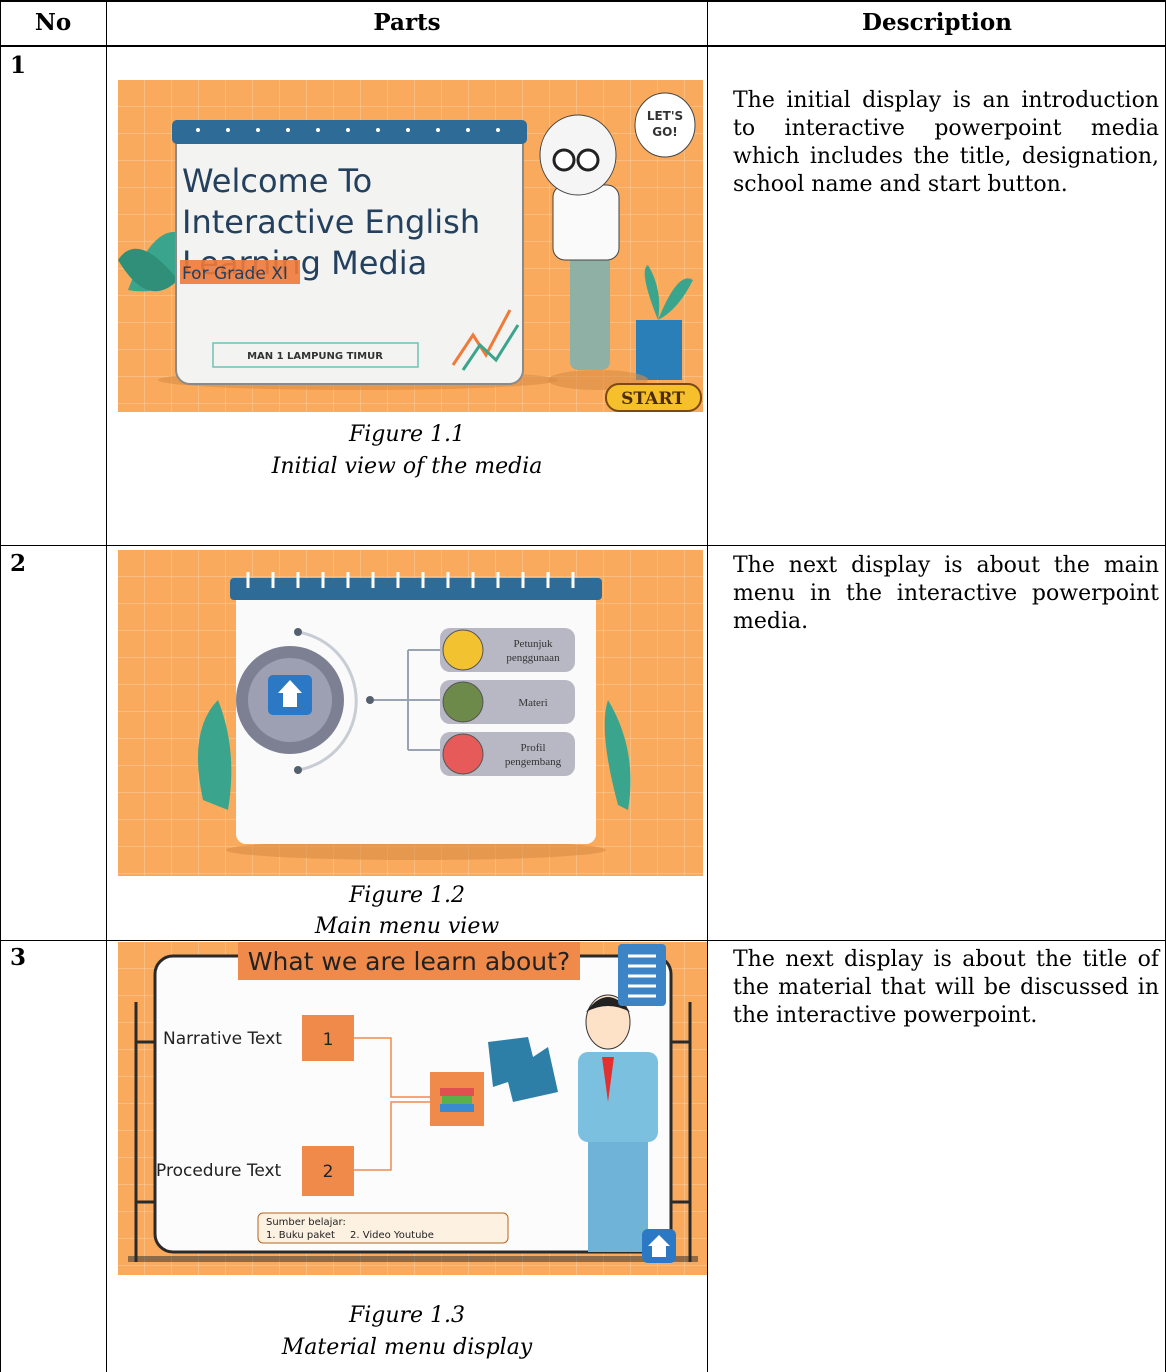 The height and width of the screenshot is (1372, 1166). What do you see at coordinates (392, 1235) in the screenshot?
I see `source: 2. Video Youtube` at bounding box center [392, 1235].